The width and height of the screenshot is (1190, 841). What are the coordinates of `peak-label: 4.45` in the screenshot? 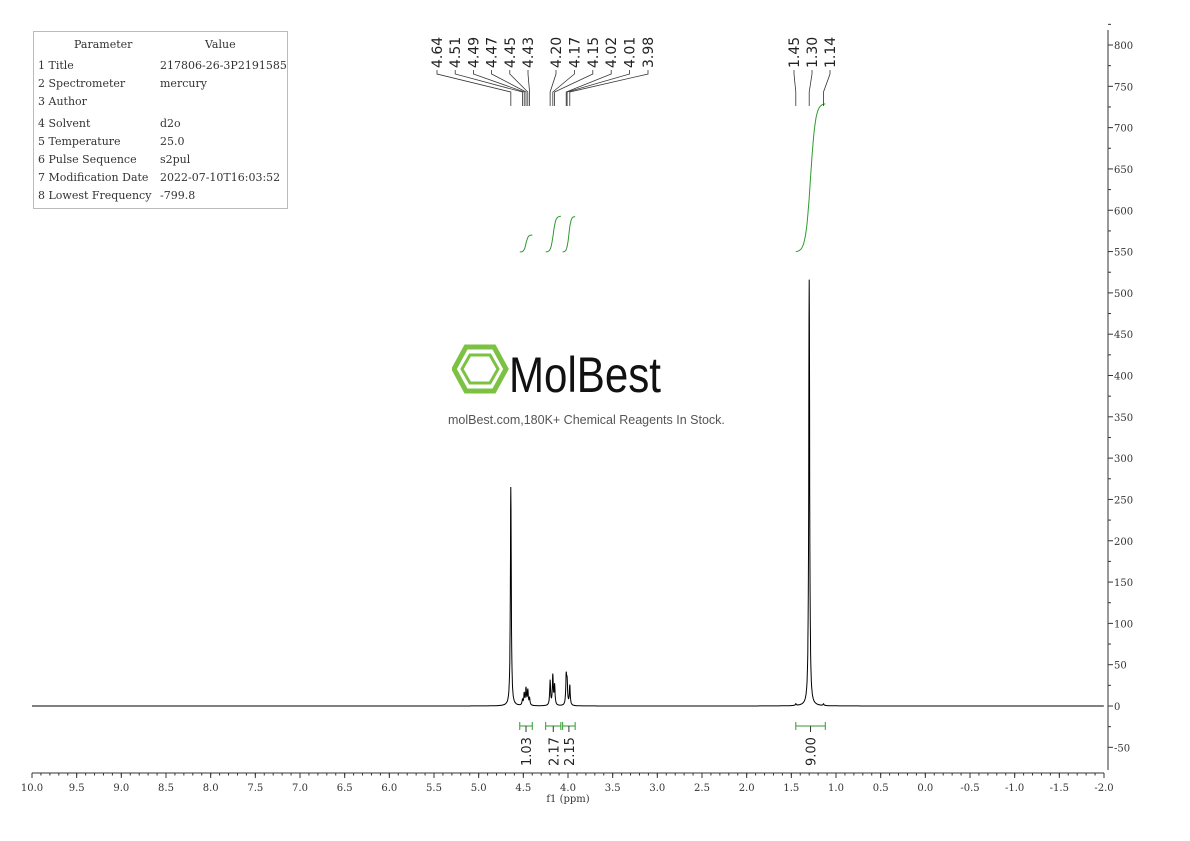 It's located at (511, 52).